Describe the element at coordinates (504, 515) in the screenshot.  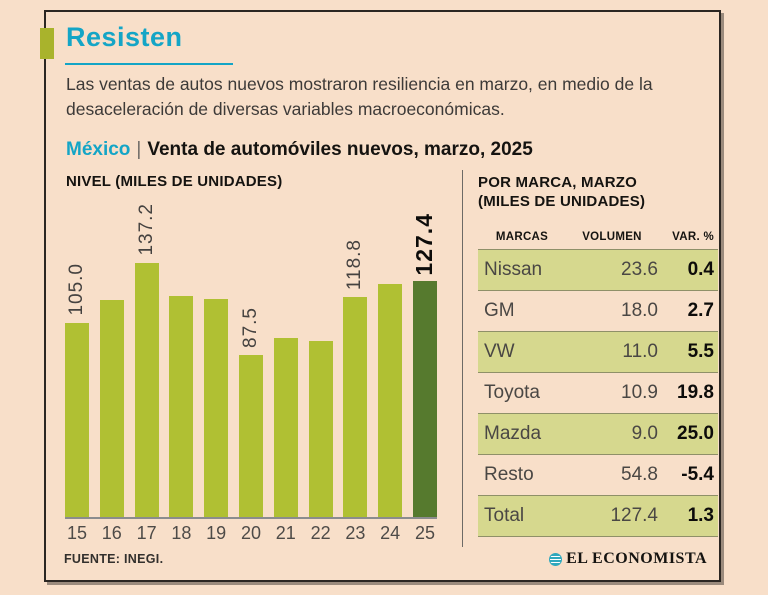
I see `table-cell-marca: Total` at that location.